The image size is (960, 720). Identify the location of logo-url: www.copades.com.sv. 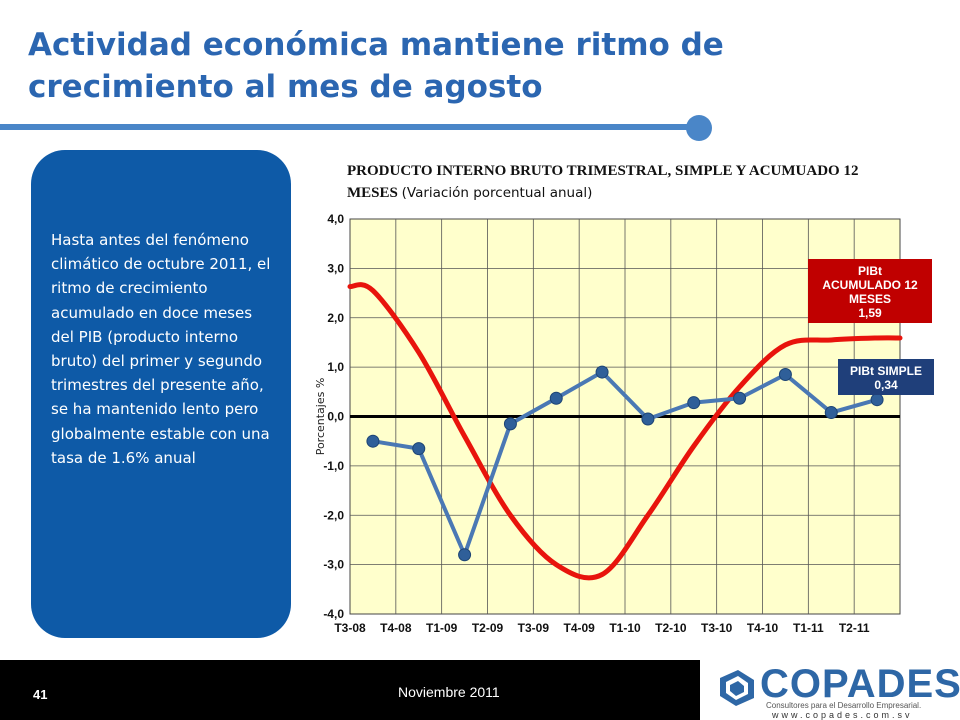
(842, 715).